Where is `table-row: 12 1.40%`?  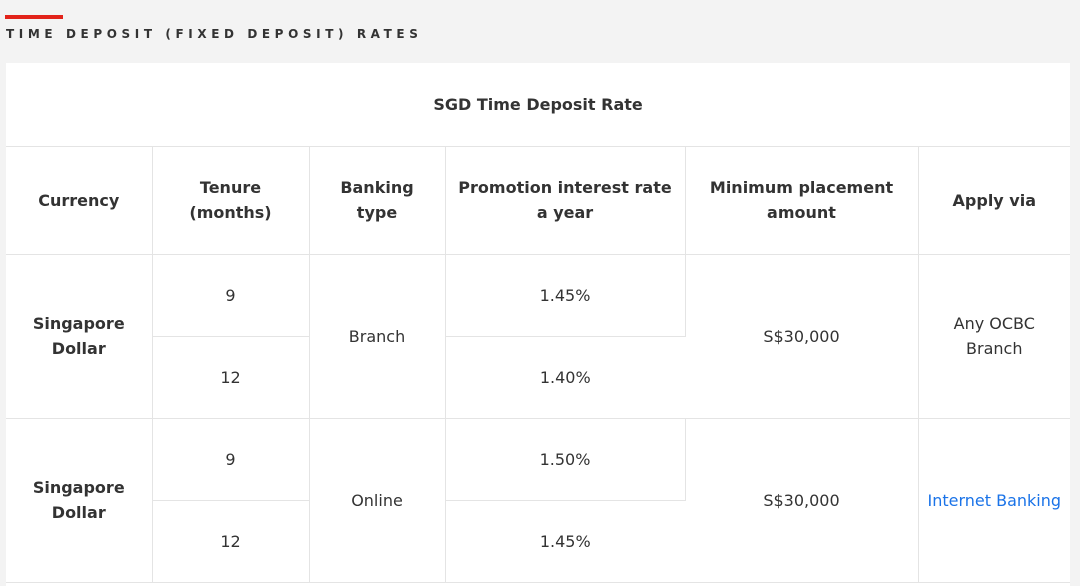 table-row: 12 1.40% is located at coordinates (538, 377).